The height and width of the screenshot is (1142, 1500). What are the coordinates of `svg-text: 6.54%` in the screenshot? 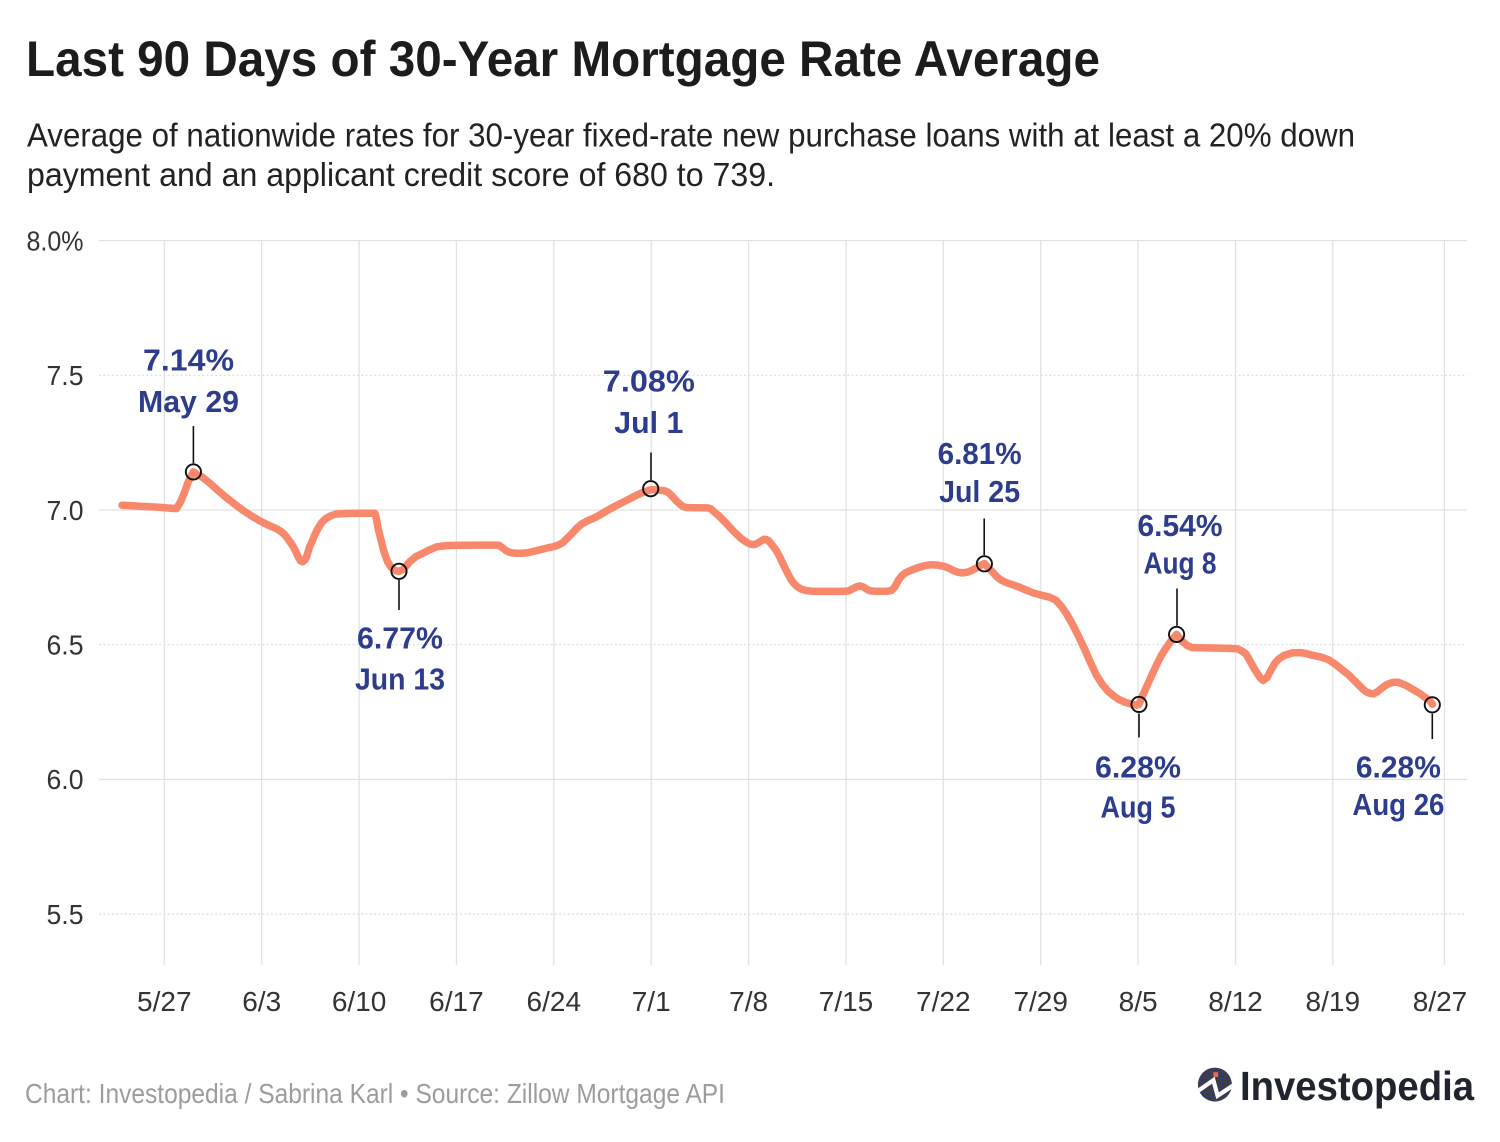 It's located at (1180, 525).